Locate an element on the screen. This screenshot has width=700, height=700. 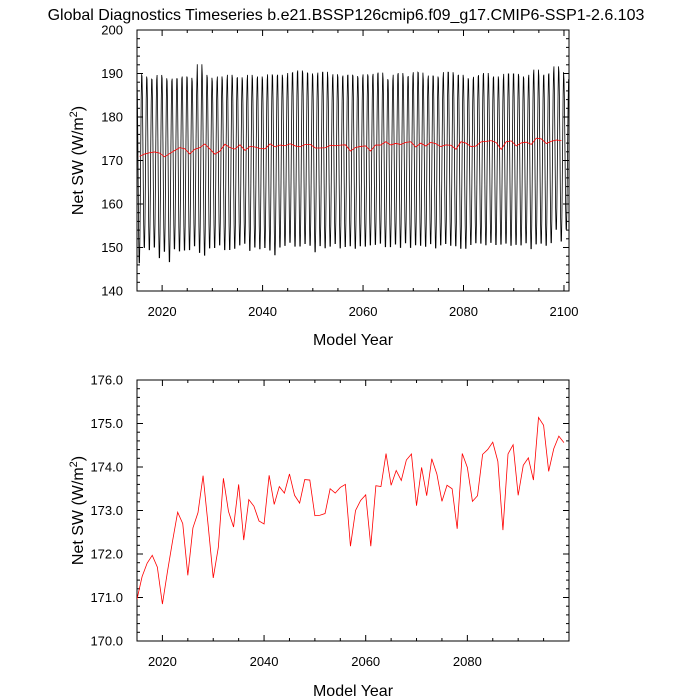
y-tick-label: 172.0 is located at coordinates (106, 554).